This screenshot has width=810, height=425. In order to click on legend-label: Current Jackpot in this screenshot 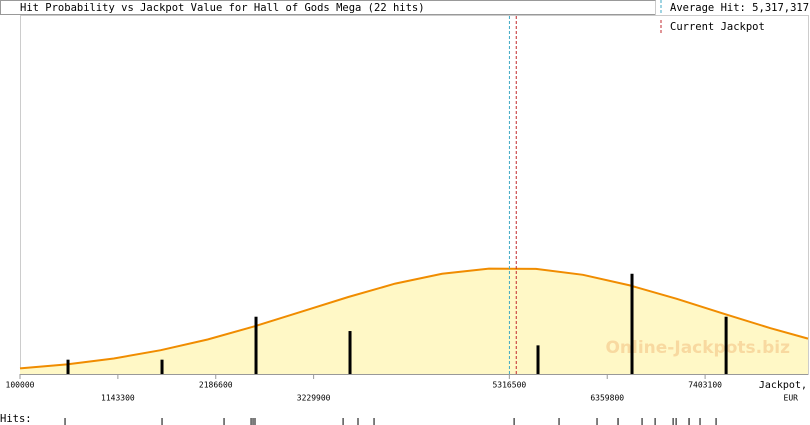, I will do `click(717, 27)`.